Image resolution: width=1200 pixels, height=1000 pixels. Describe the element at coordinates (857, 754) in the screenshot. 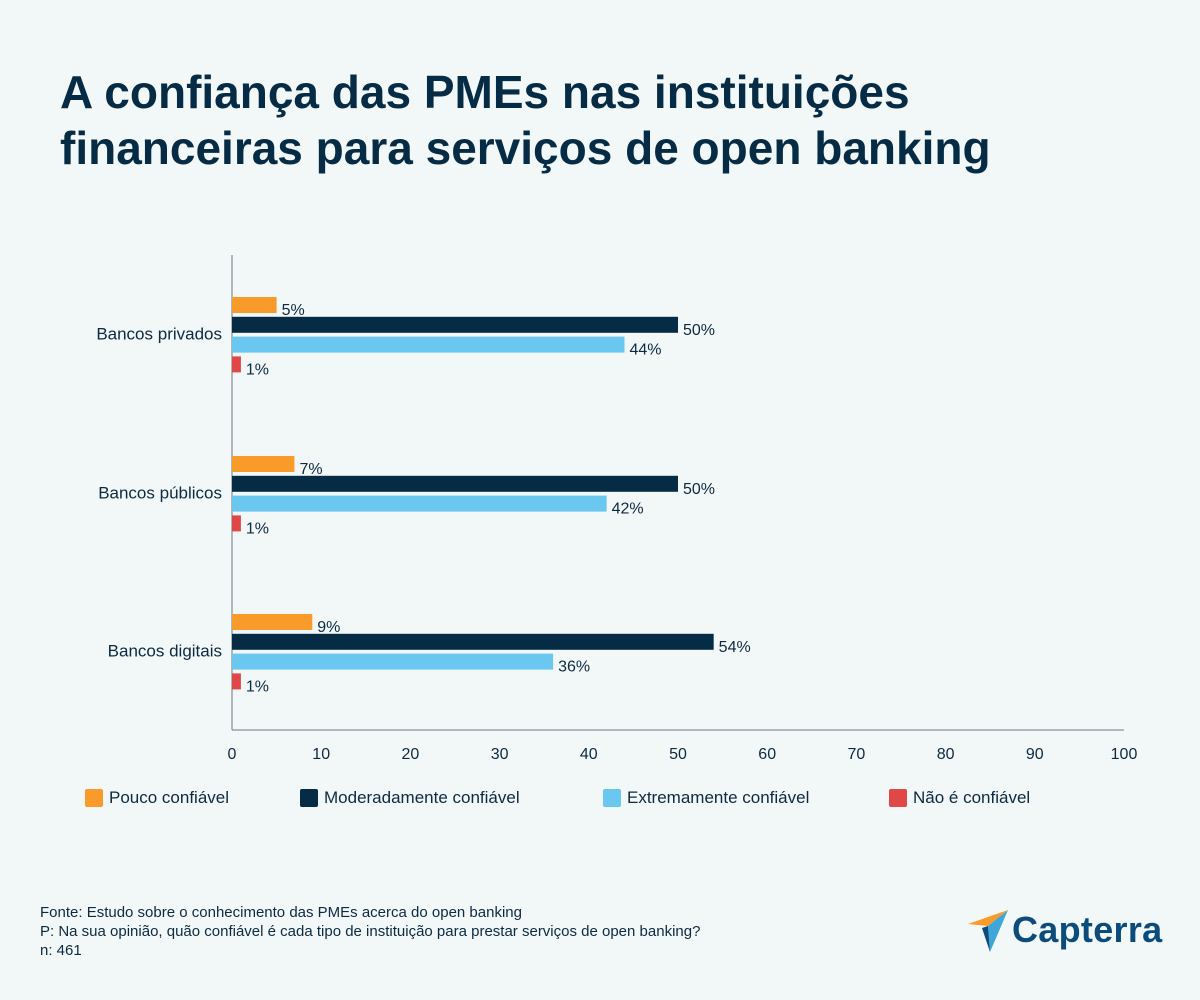

I see `x-tick-label: 70` at that location.